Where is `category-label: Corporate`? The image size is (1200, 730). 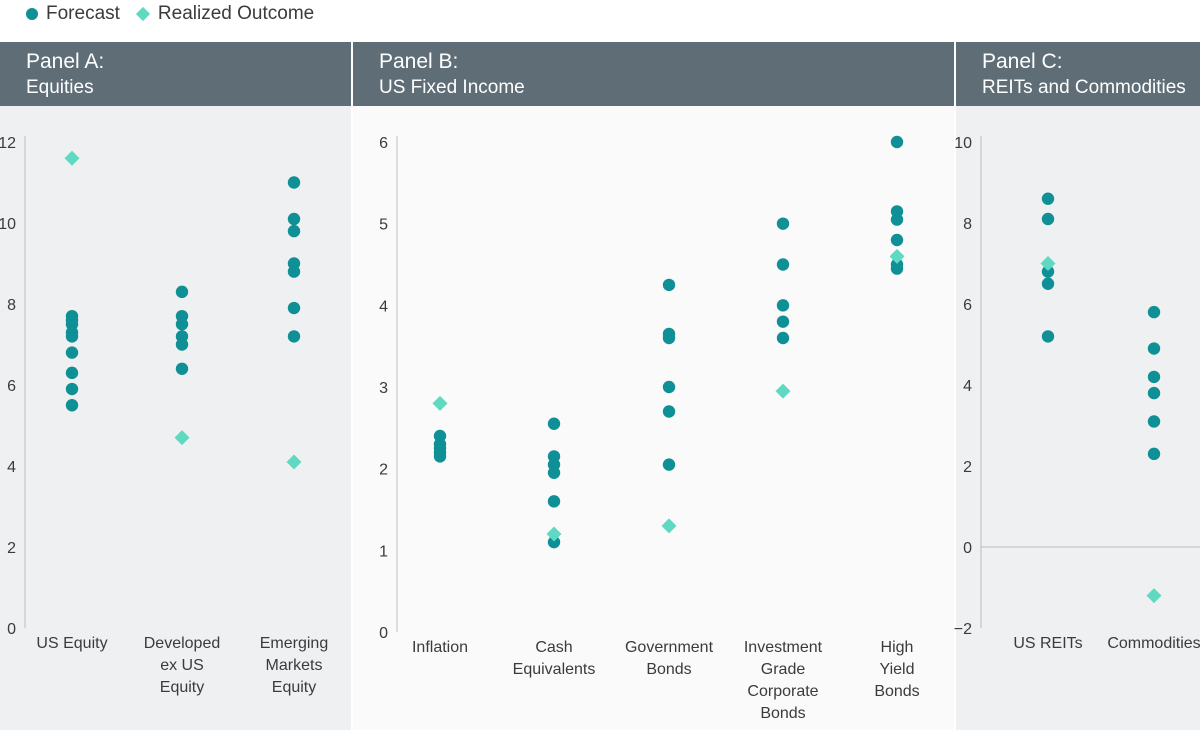
category-label: Corporate is located at coordinates (782, 691).